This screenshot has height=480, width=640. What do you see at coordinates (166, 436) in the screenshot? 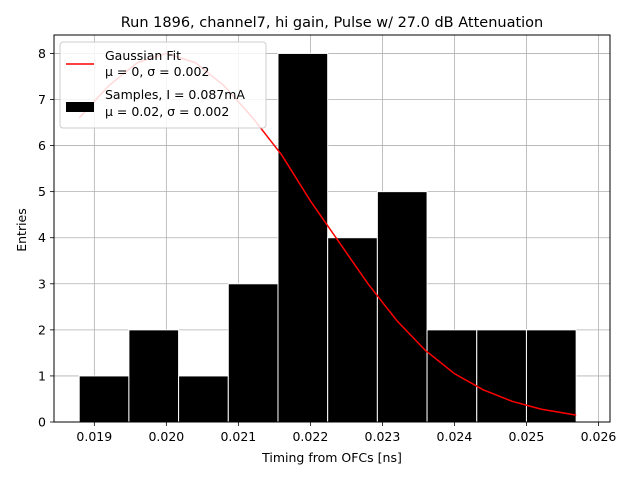
I see `x-tick-label: 0.020` at bounding box center [166, 436].